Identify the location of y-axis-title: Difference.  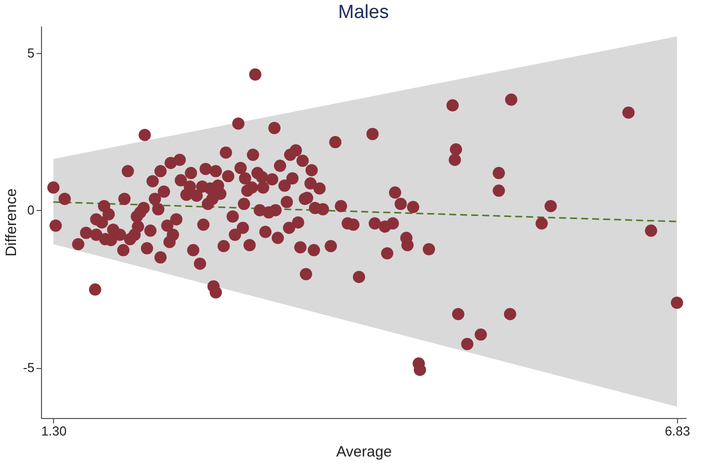
(11, 222).